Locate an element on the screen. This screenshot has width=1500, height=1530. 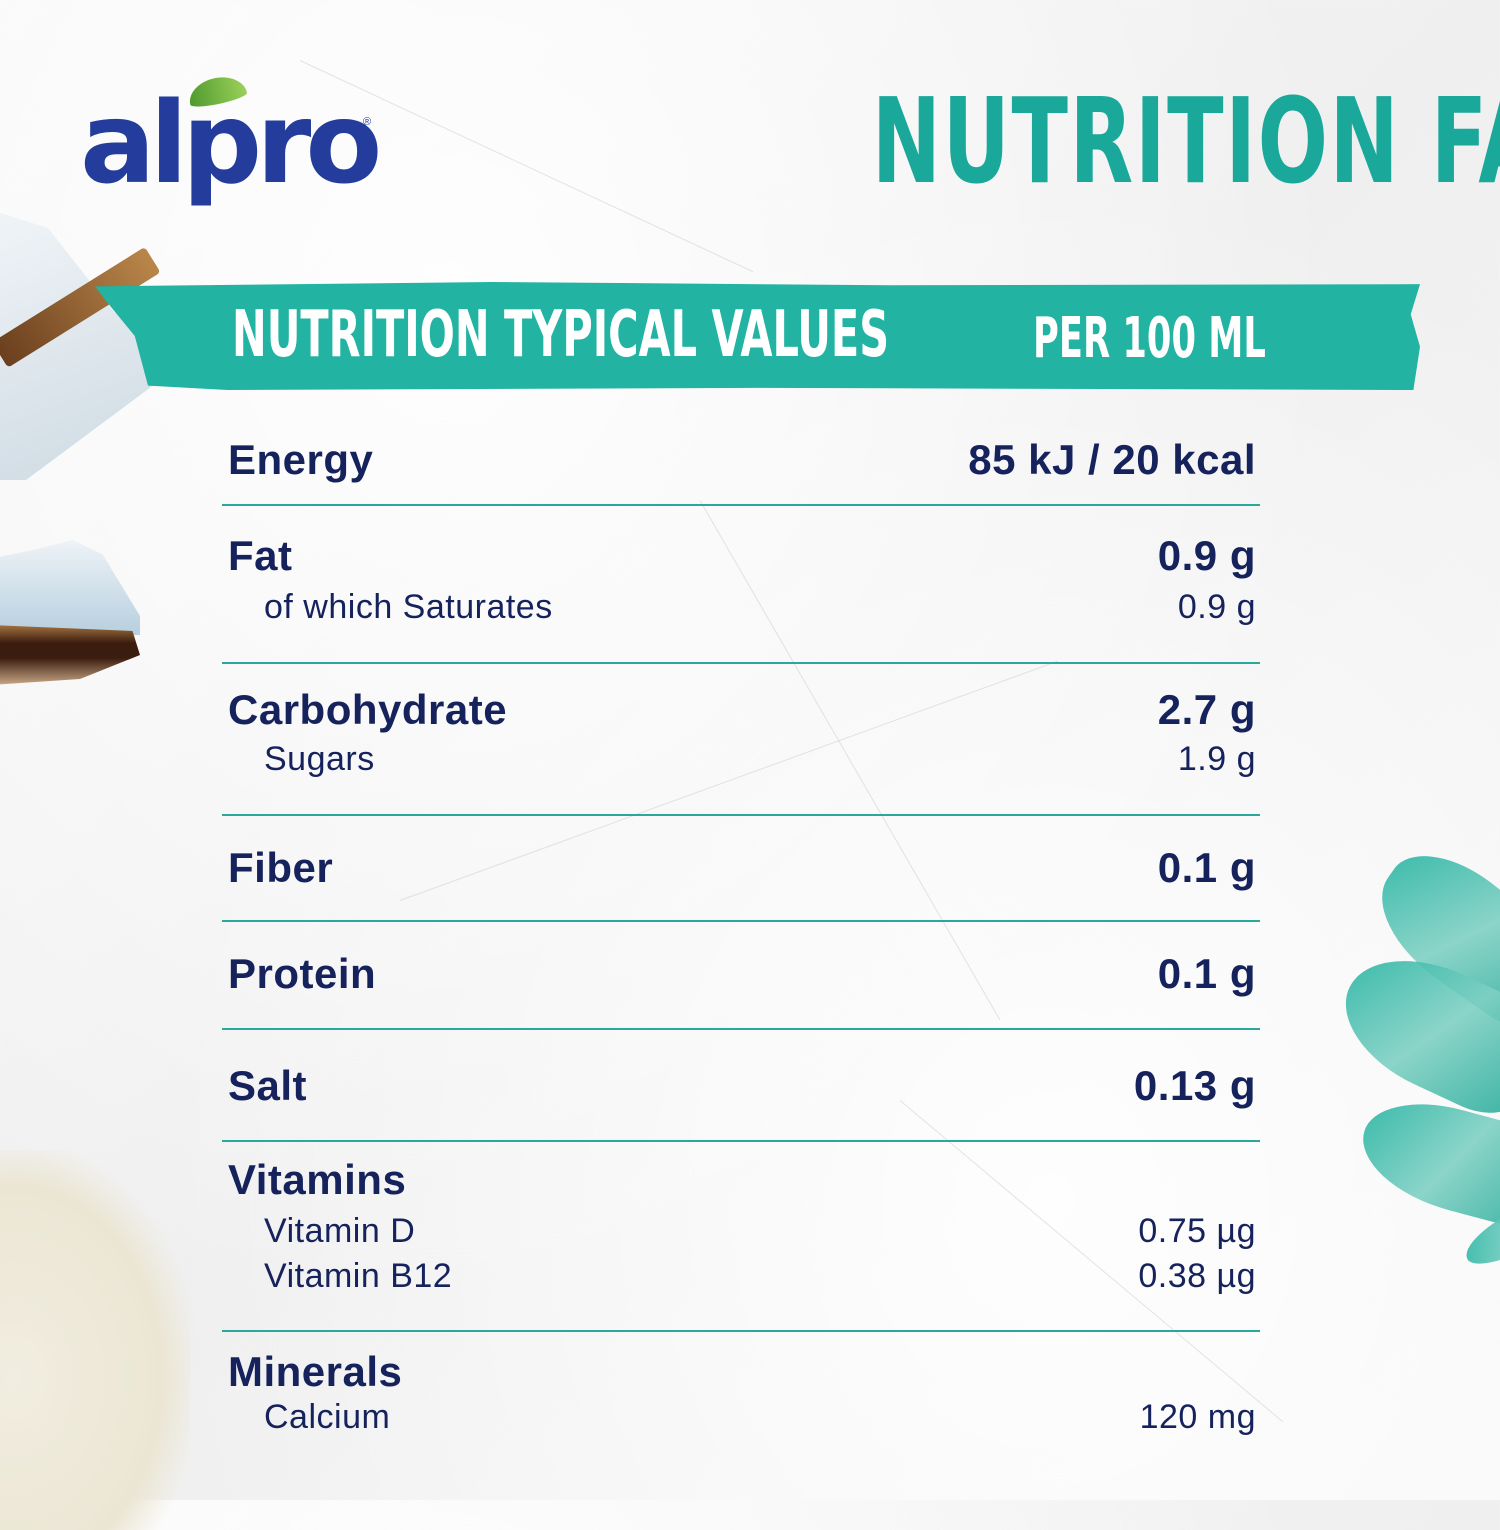
registered-mark: ® is located at coordinates (367, 122).